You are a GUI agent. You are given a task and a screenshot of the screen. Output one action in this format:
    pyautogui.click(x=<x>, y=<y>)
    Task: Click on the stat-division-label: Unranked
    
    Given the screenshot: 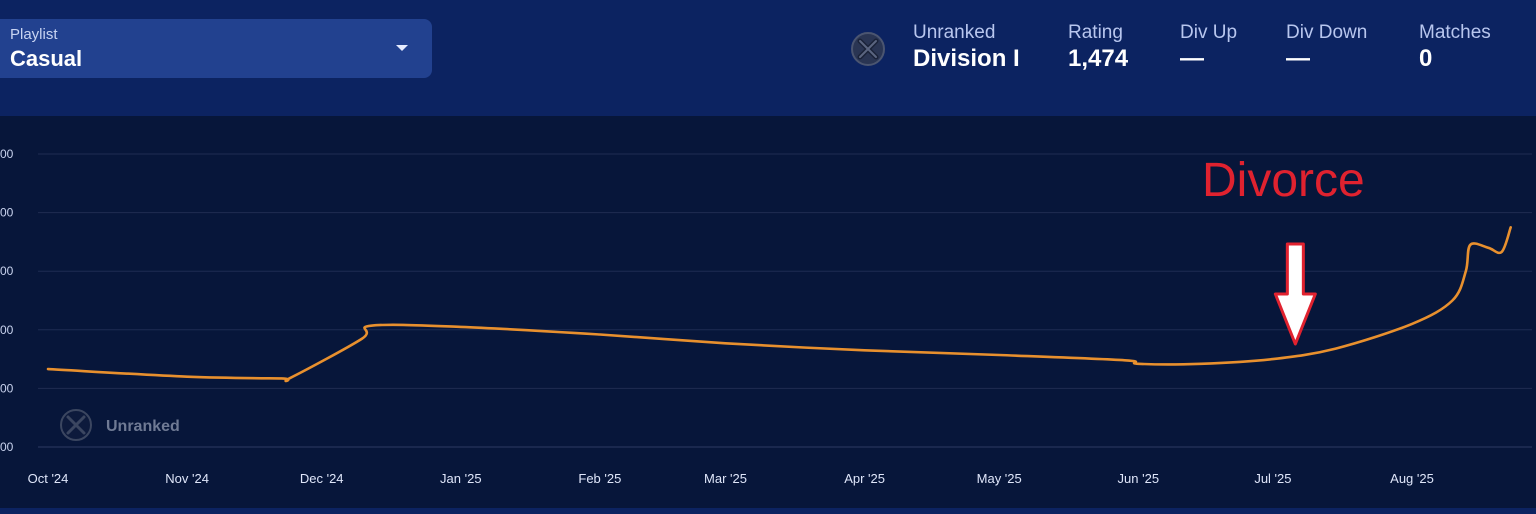 What is the action you would take?
    pyautogui.click(x=954, y=32)
    